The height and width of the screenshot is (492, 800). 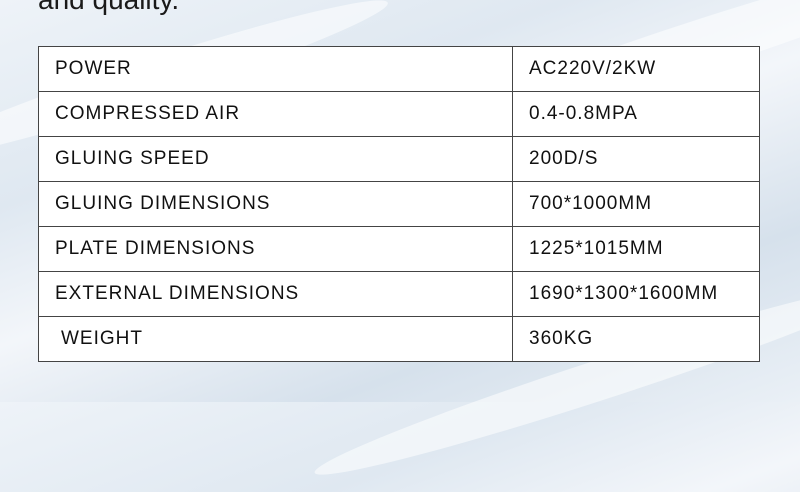 What do you see at coordinates (636, 159) in the screenshot?
I see `spec-value: 200D/S` at bounding box center [636, 159].